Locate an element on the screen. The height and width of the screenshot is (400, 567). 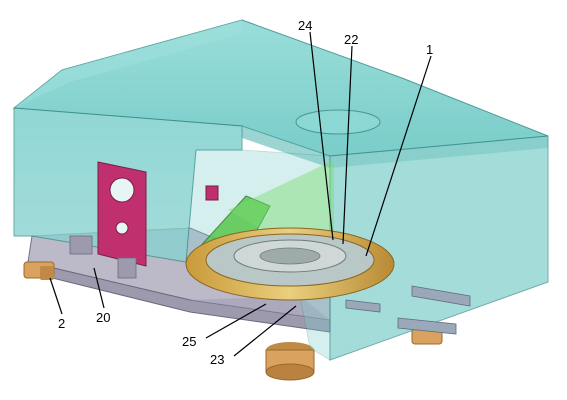
callout-20: 20 is located at coordinates (103, 317).